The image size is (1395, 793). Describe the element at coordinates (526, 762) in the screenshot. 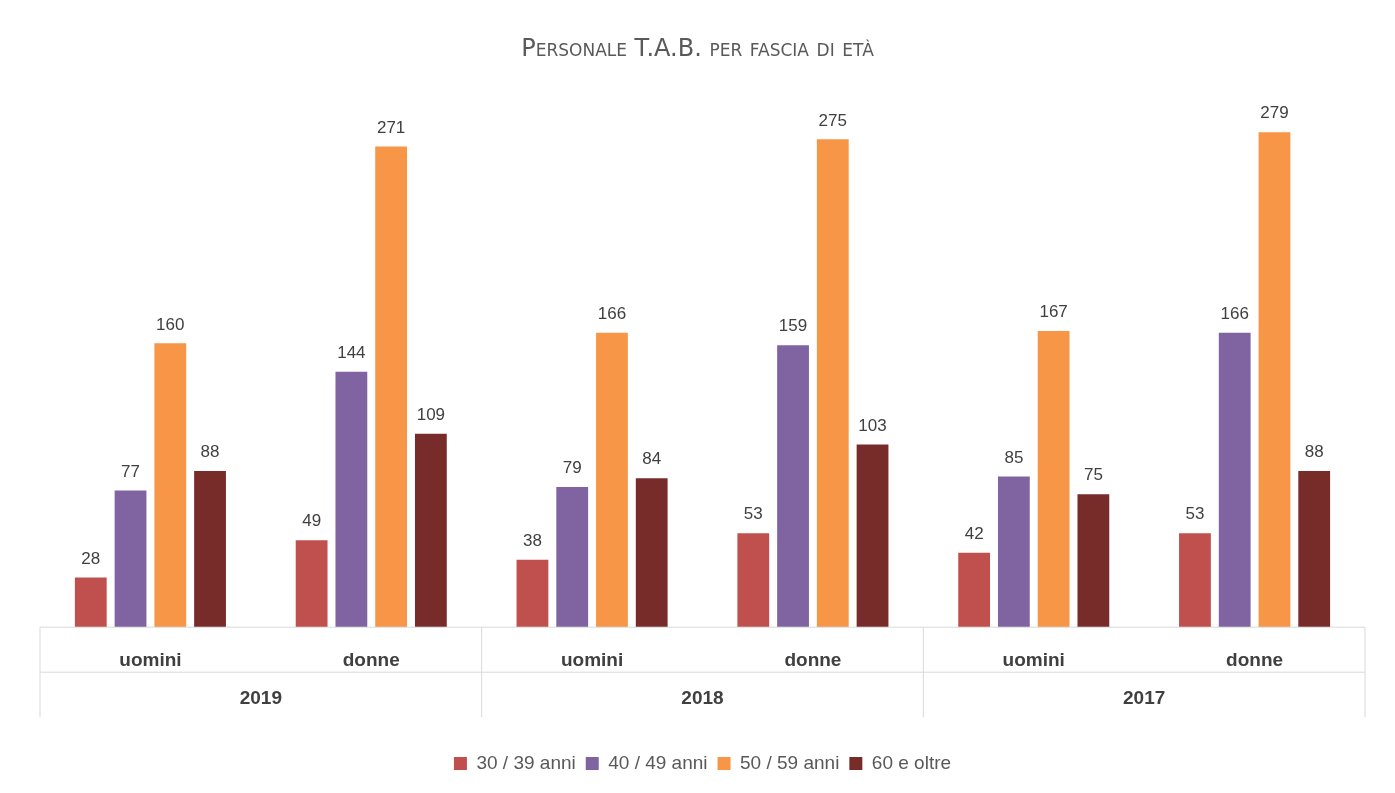

I see `legend-label: 30 / 39 anni` at that location.